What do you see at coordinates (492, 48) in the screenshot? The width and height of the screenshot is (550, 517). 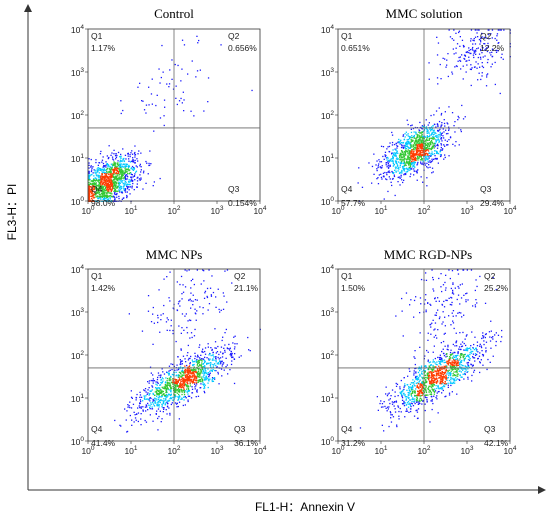 I see `quadrant-value-q2: 12.2%` at bounding box center [492, 48].